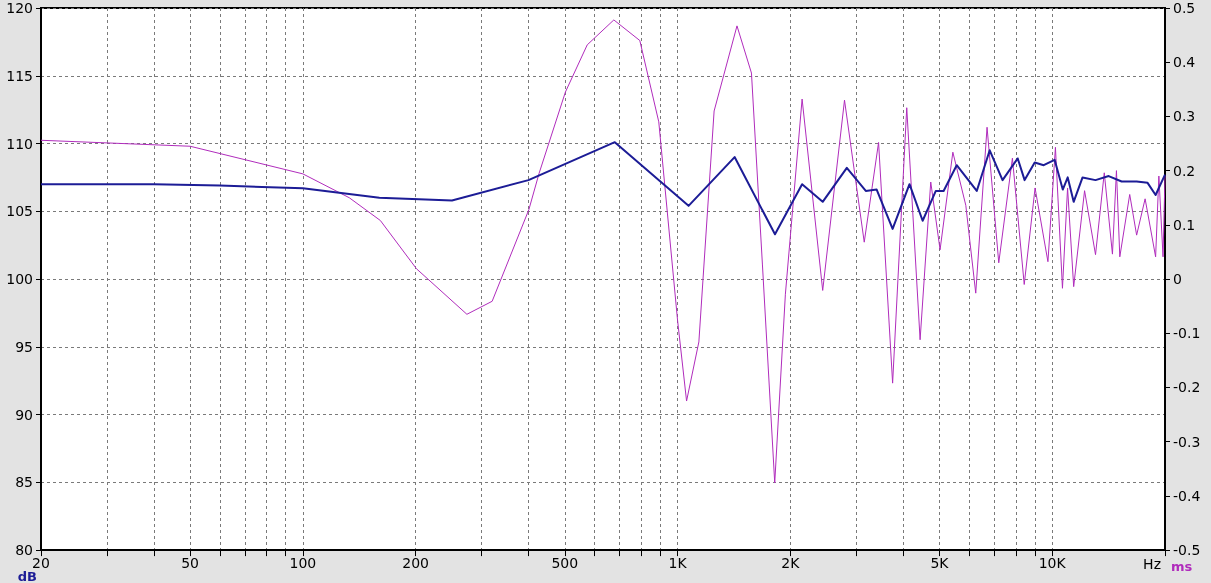  What do you see at coordinates (416, 563) in the screenshot?
I see `x-tick-label: 200` at bounding box center [416, 563].